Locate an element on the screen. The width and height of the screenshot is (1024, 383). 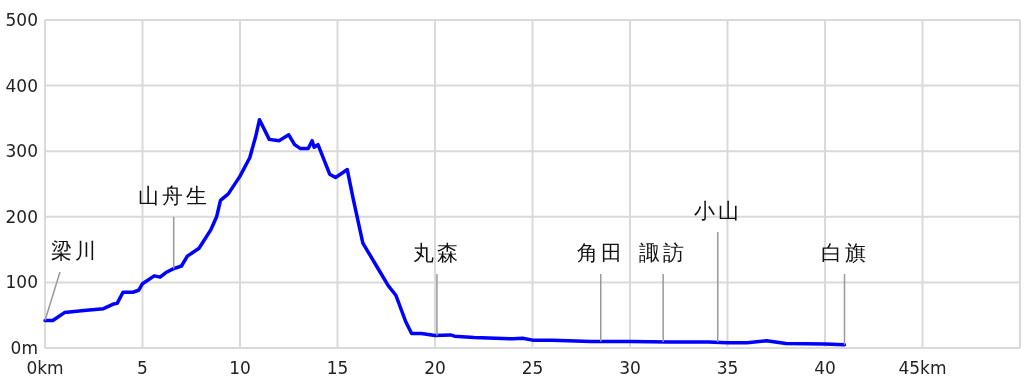
x-tick-label: 15 is located at coordinates (337, 368).